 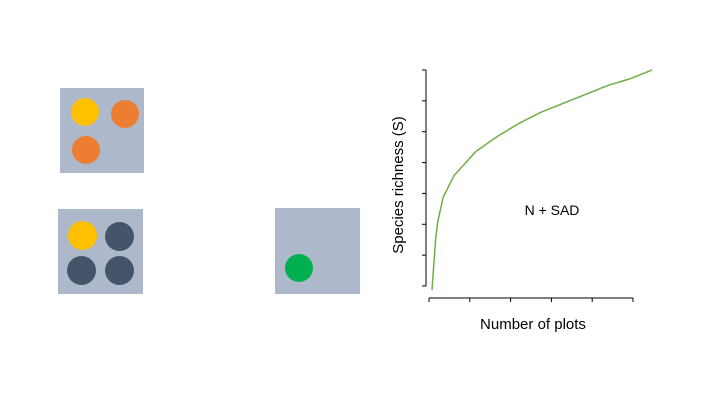 What do you see at coordinates (398, 185) in the screenshot?
I see `y-axis-label: Species richness (S)` at bounding box center [398, 185].